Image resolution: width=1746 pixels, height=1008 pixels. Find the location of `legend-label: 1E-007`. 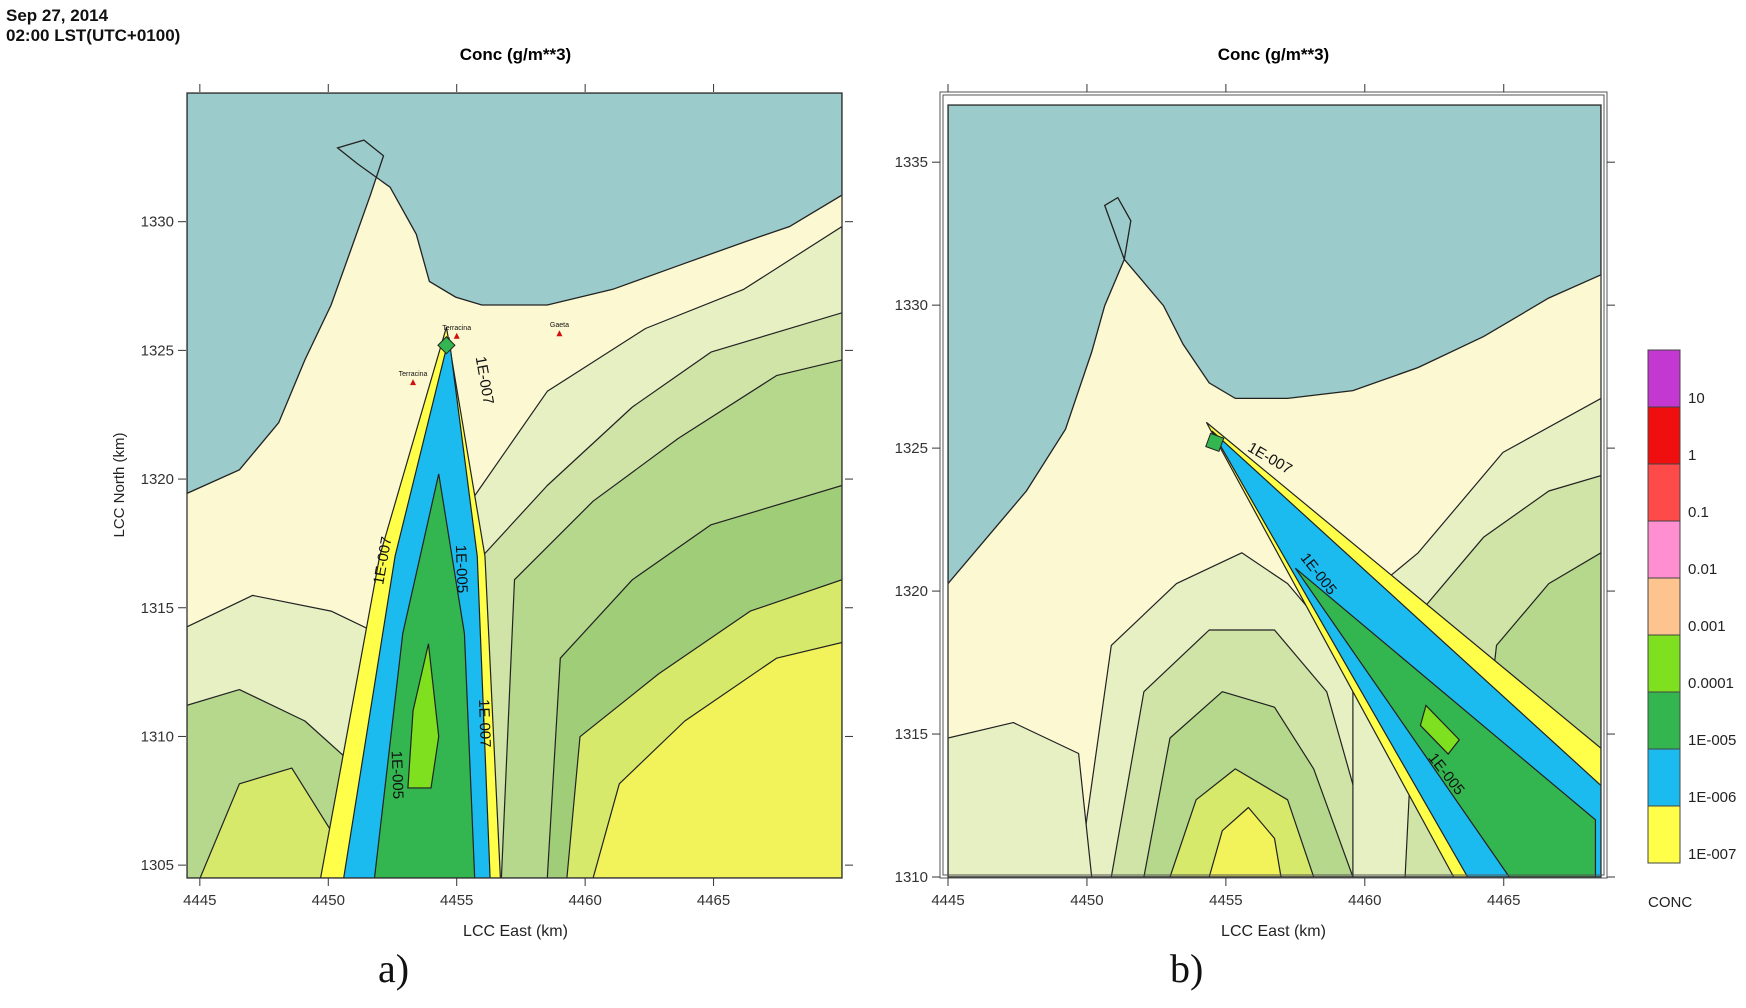

legend-label: 1E-007 is located at coordinates (1712, 854).